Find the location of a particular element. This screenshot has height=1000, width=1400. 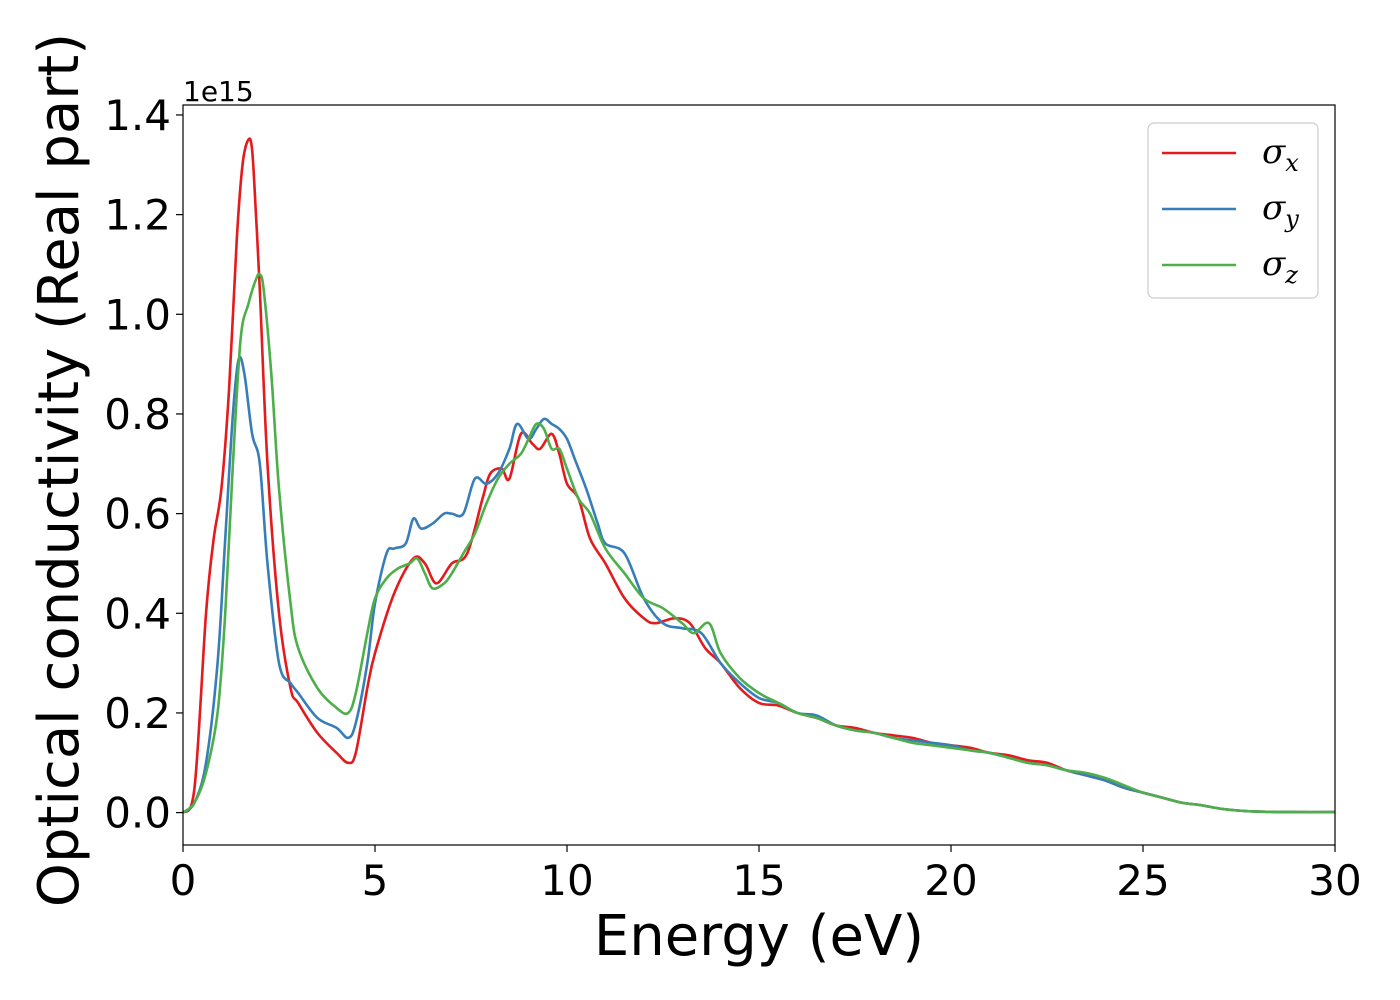

legend-label-z: σz is located at coordinates (1280, 266).